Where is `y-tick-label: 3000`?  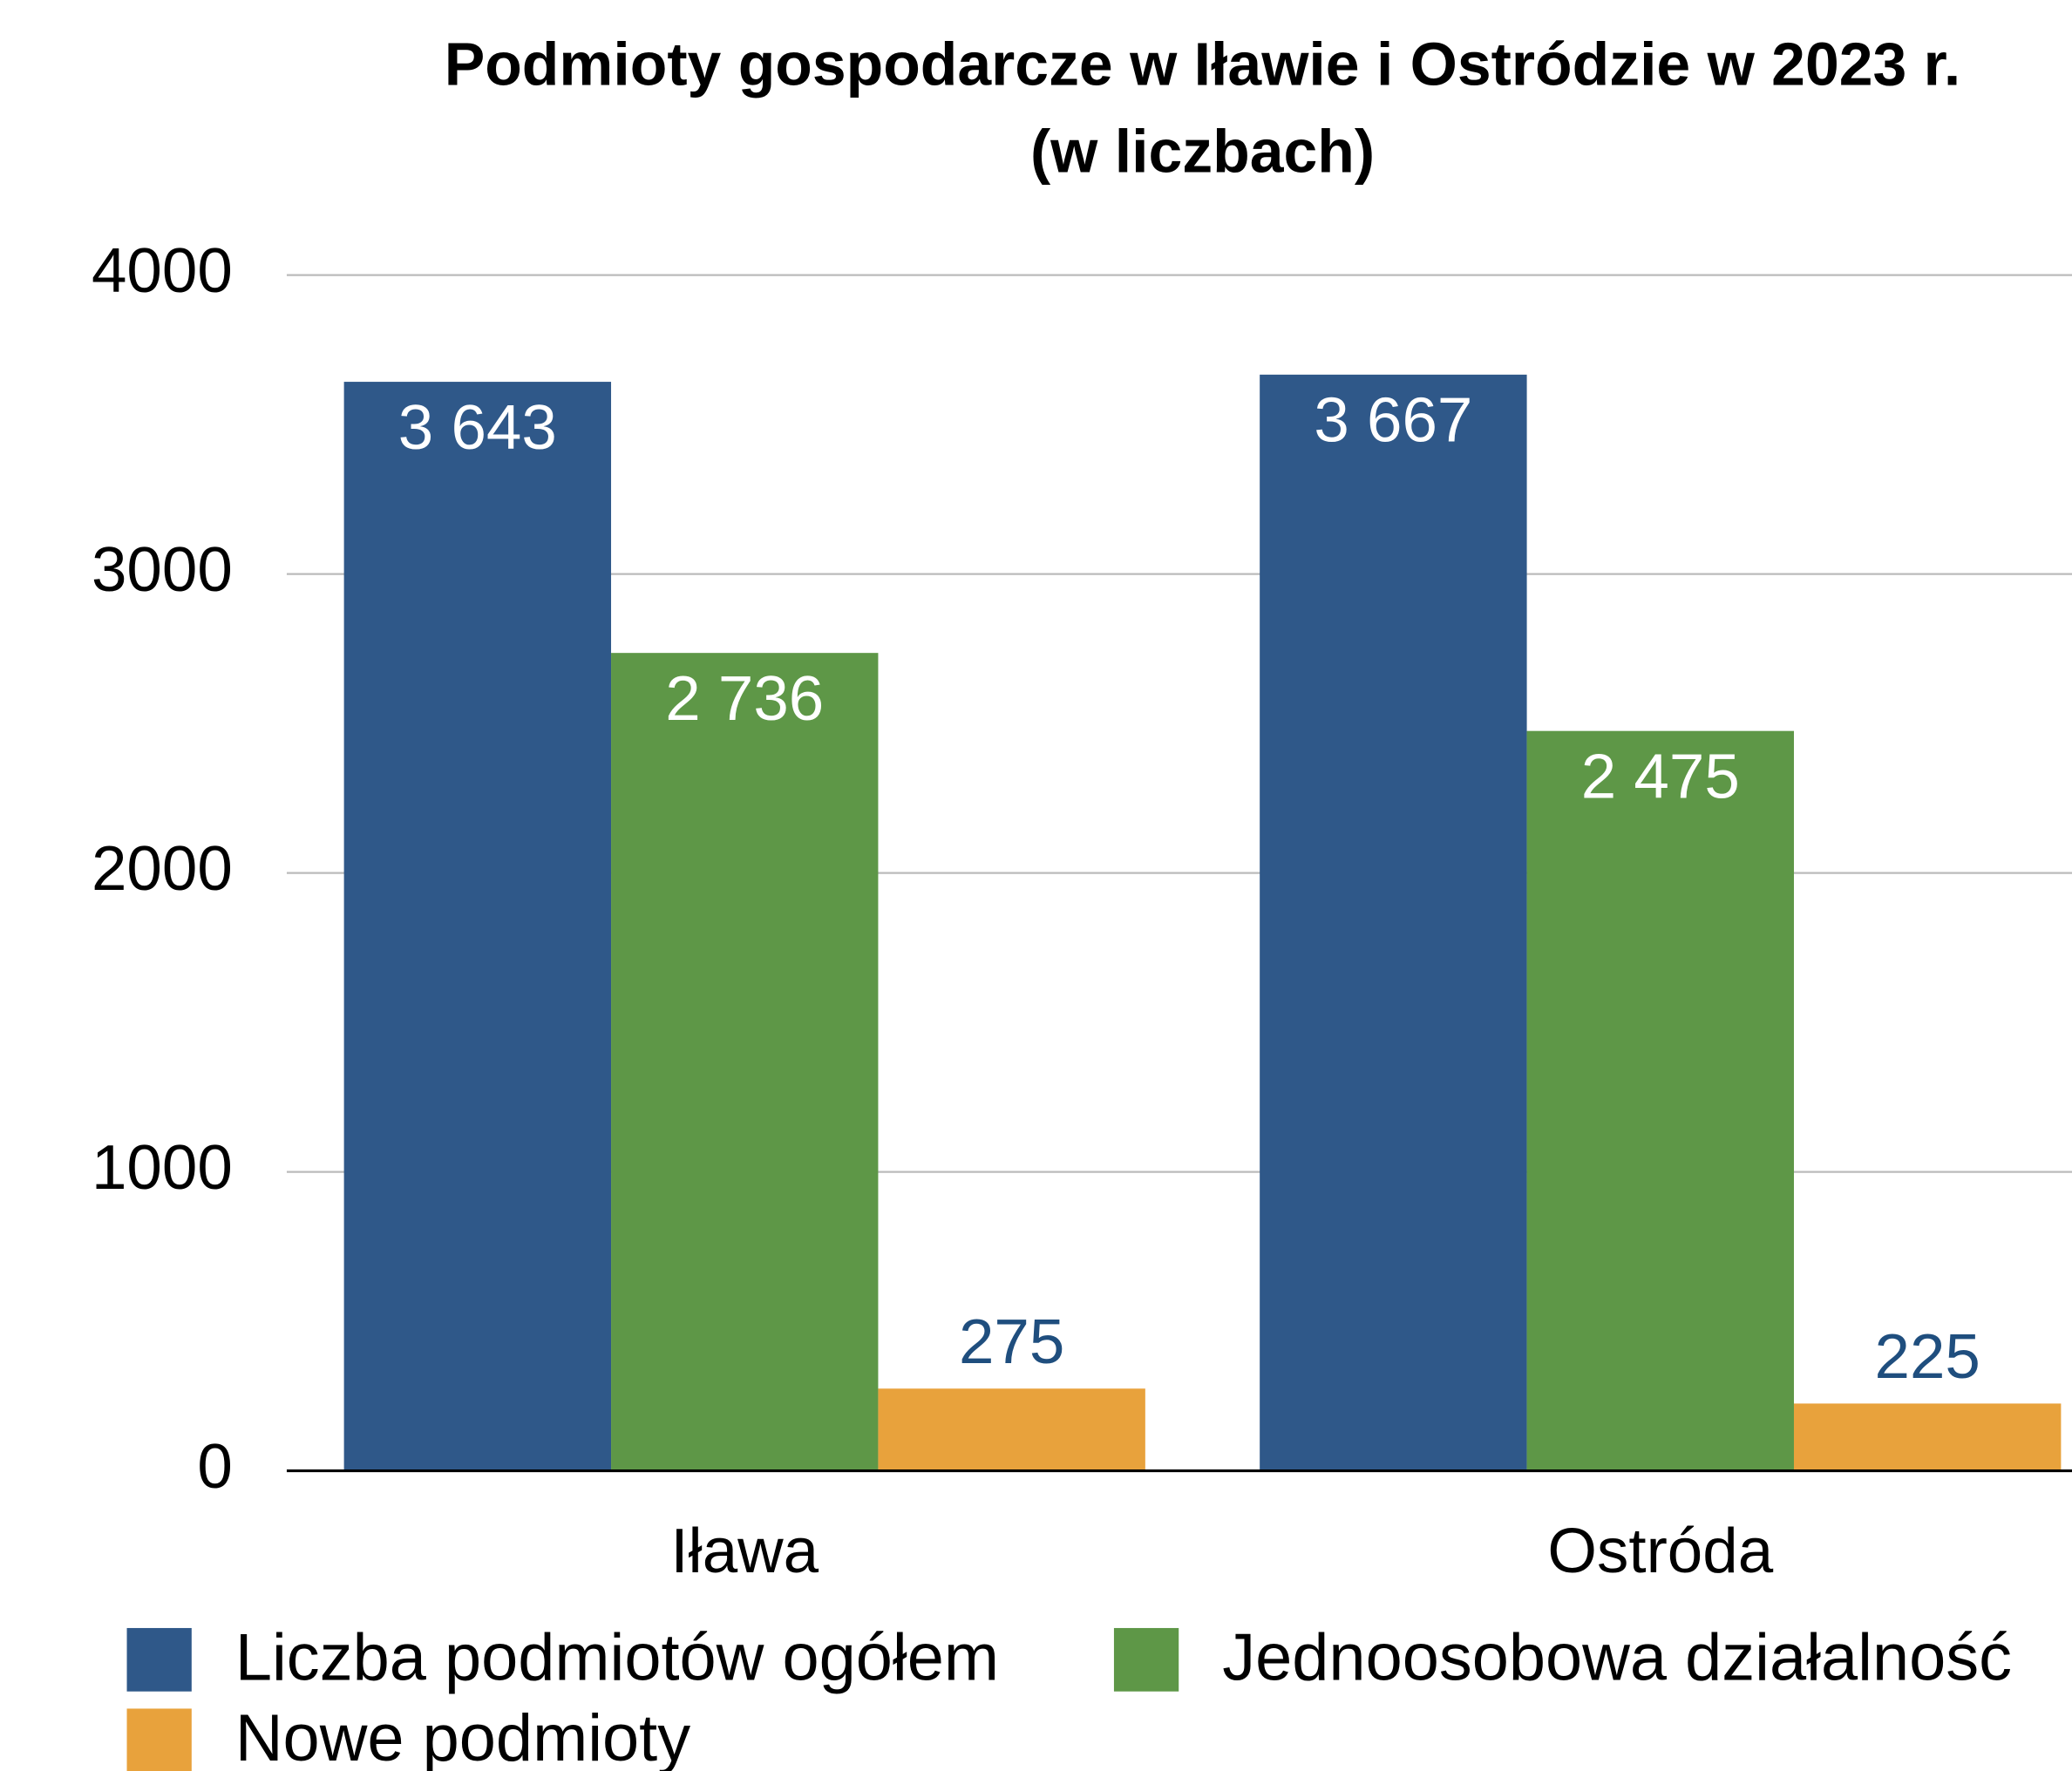
y-tick-label: 3000 is located at coordinates (162, 569).